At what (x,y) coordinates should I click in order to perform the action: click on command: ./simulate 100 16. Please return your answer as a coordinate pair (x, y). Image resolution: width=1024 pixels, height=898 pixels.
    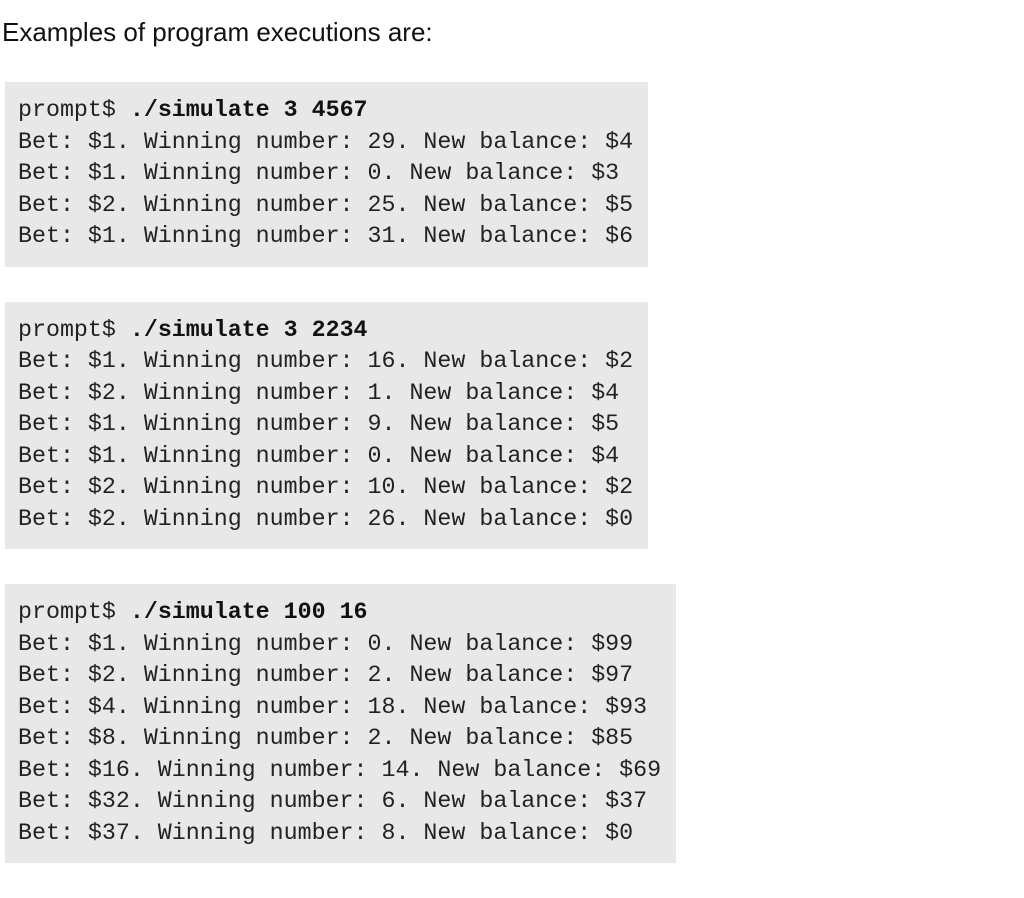
    Looking at the image, I should click on (248, 612).